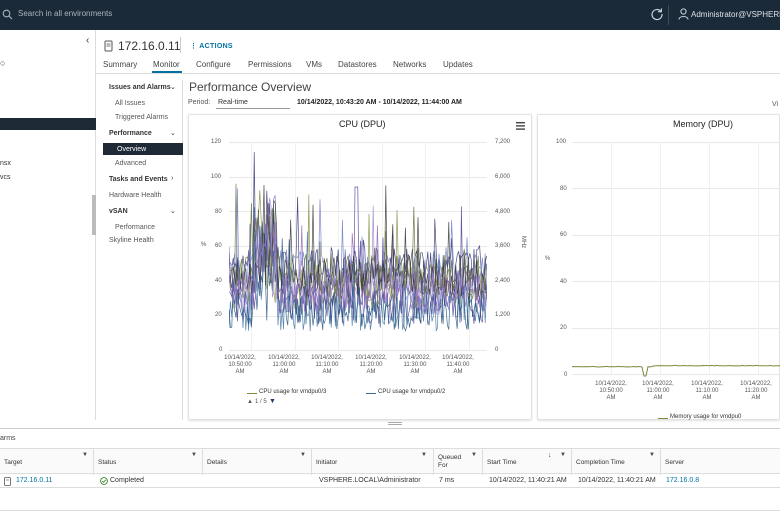 This screenshot has height=516, width=780. What do you see at coordinates (410, 64) in the screenshot?
I see `tab-networks: Networks` at bounding box center [410, 64].